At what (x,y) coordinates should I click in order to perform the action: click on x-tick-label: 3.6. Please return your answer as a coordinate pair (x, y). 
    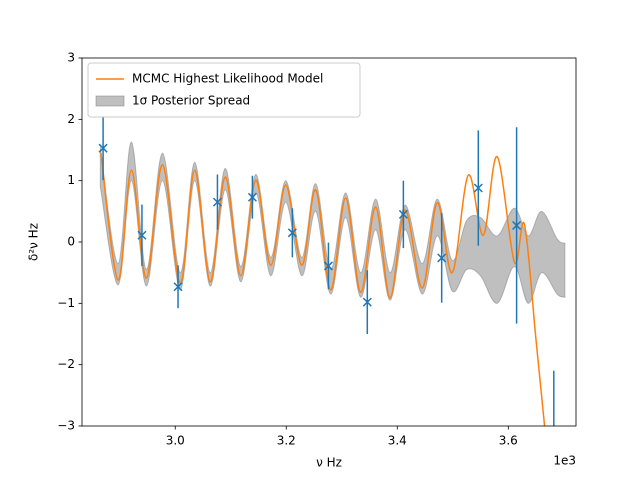
    Looking at the image, I should click on (508, 441).